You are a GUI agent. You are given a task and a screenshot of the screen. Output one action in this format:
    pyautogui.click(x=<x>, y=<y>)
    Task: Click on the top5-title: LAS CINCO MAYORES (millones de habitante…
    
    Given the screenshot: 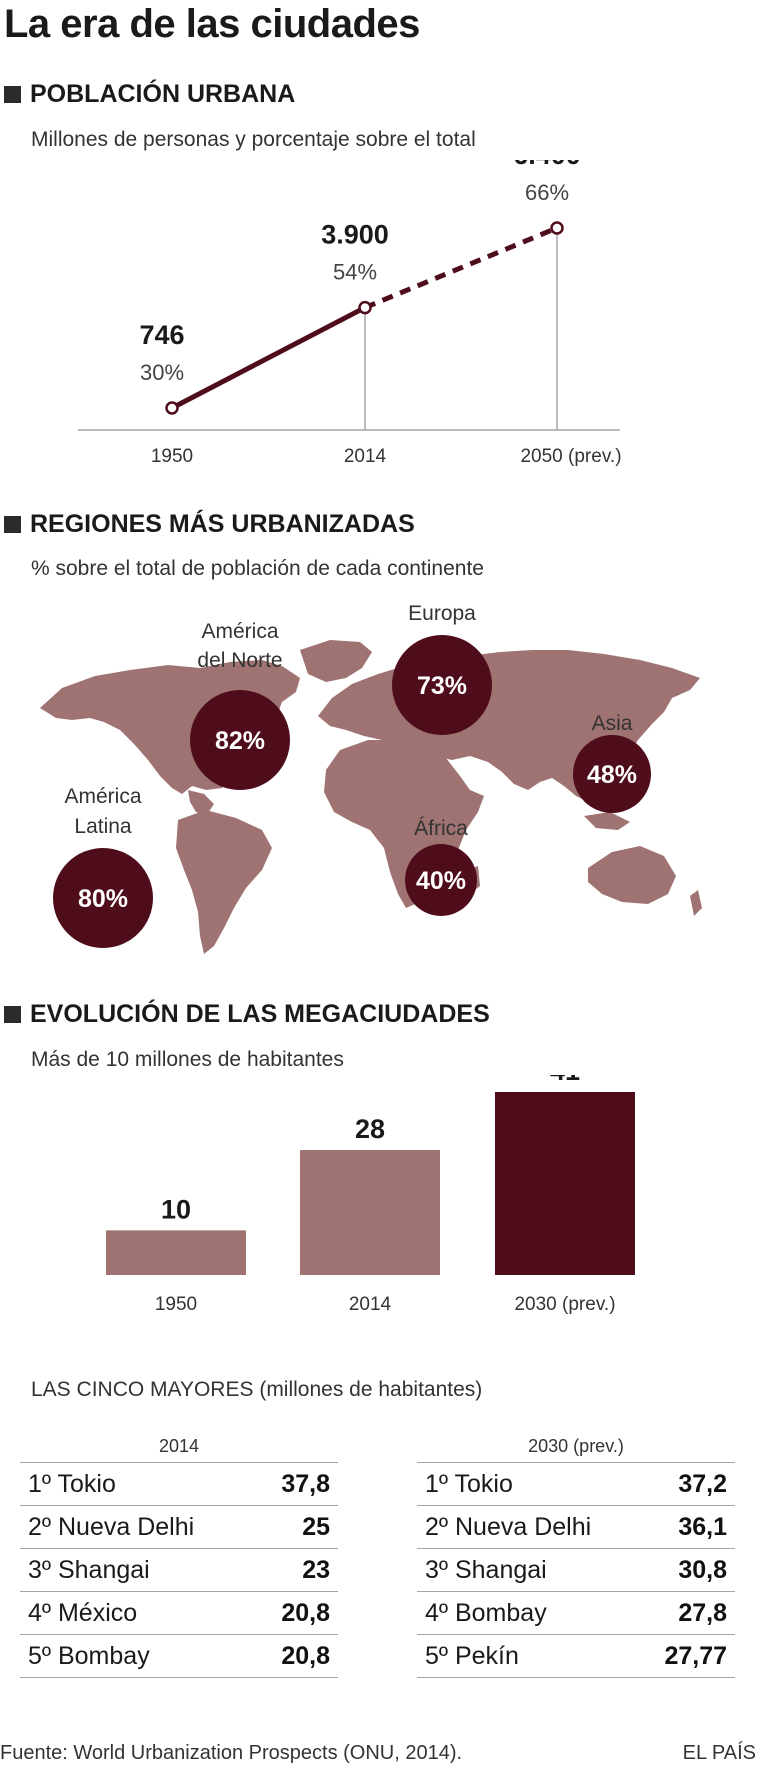 What is the action you would take?
    pyautogui.click(x=257, y=1389)
    